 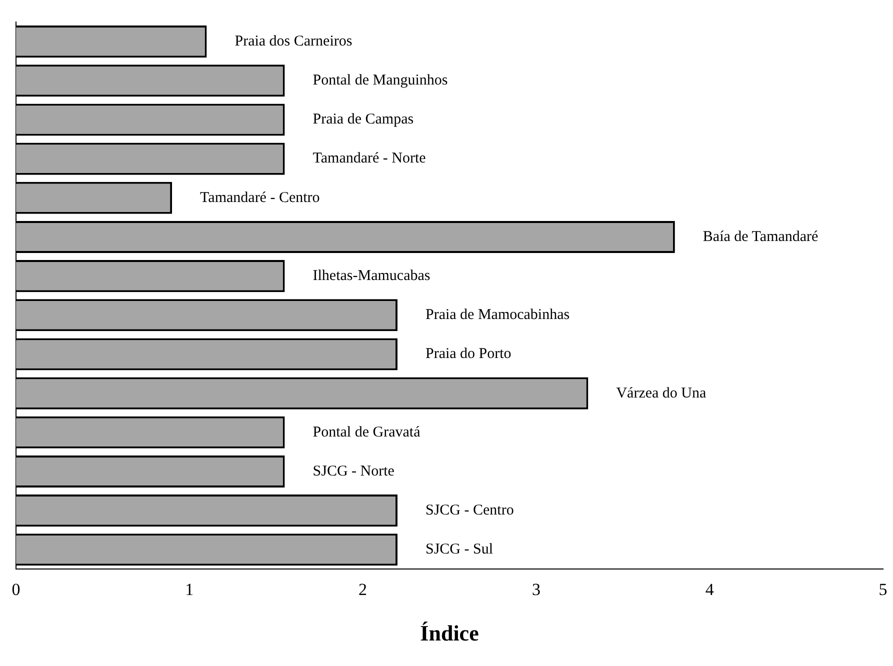 What do you see at coordinates (380, 80) in the screenshot?
I see `y-tick-label: Pontal de Manguinhos` at bounding box center [380, 80].